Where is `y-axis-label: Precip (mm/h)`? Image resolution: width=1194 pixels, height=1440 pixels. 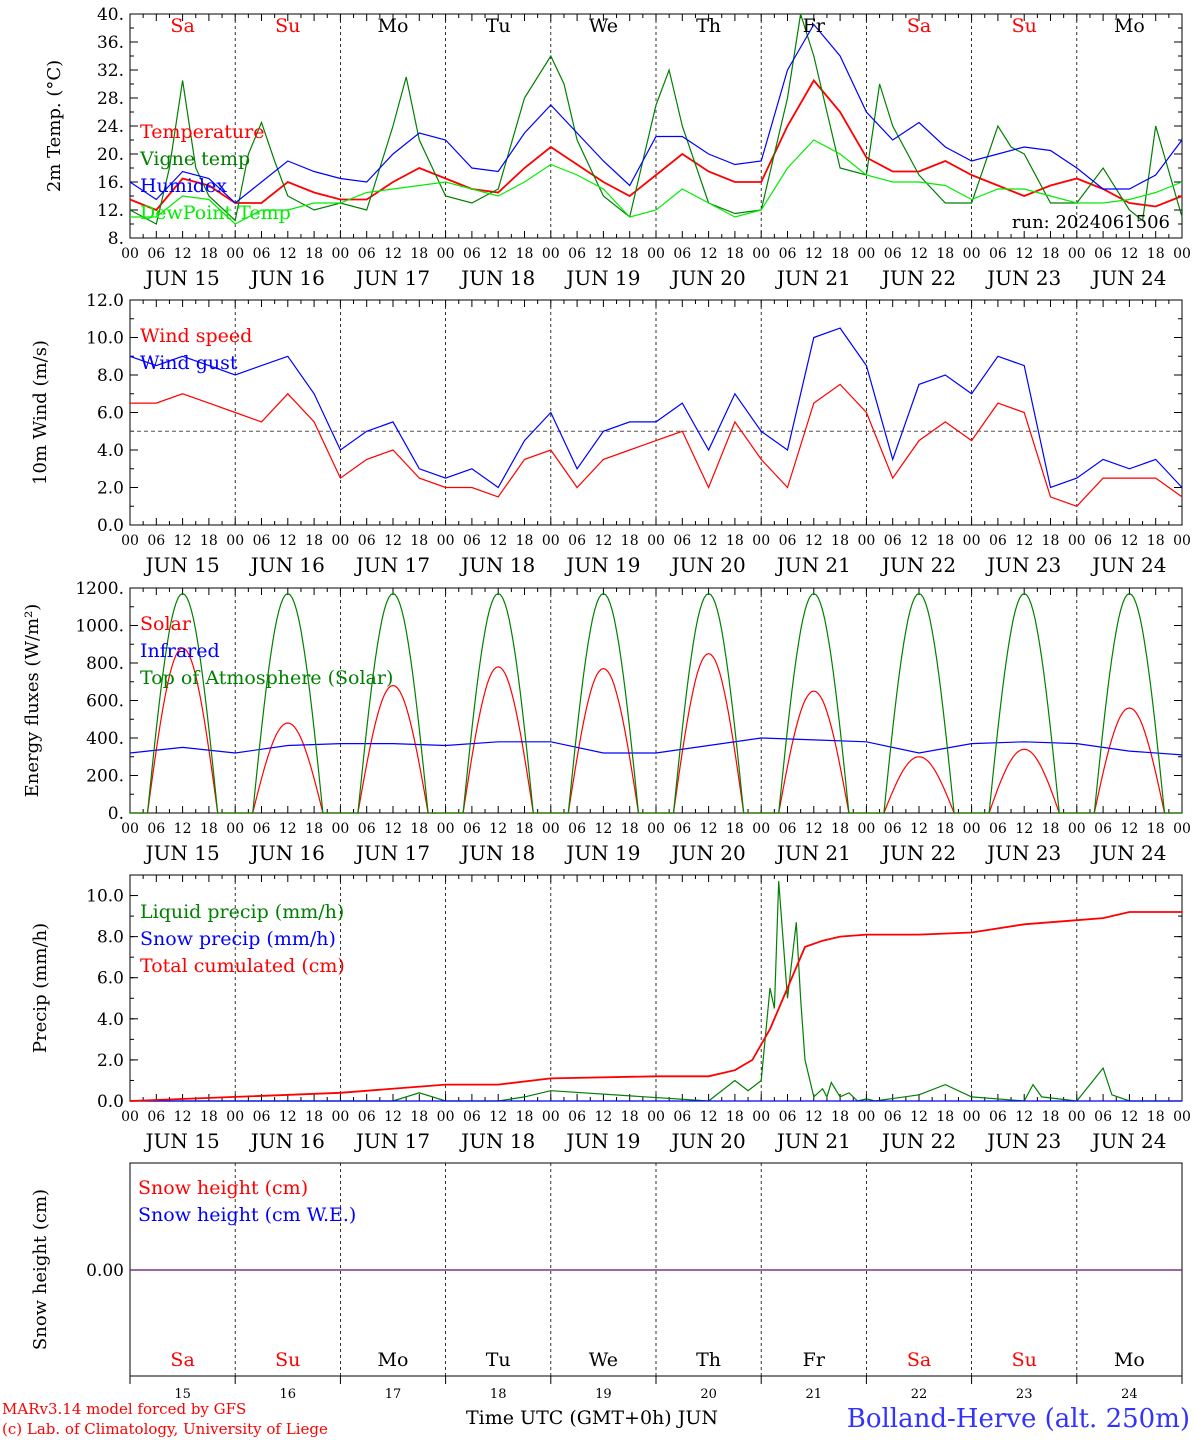 y-axis-label: Precip (mm/h) is located at coordinates (40, 988).